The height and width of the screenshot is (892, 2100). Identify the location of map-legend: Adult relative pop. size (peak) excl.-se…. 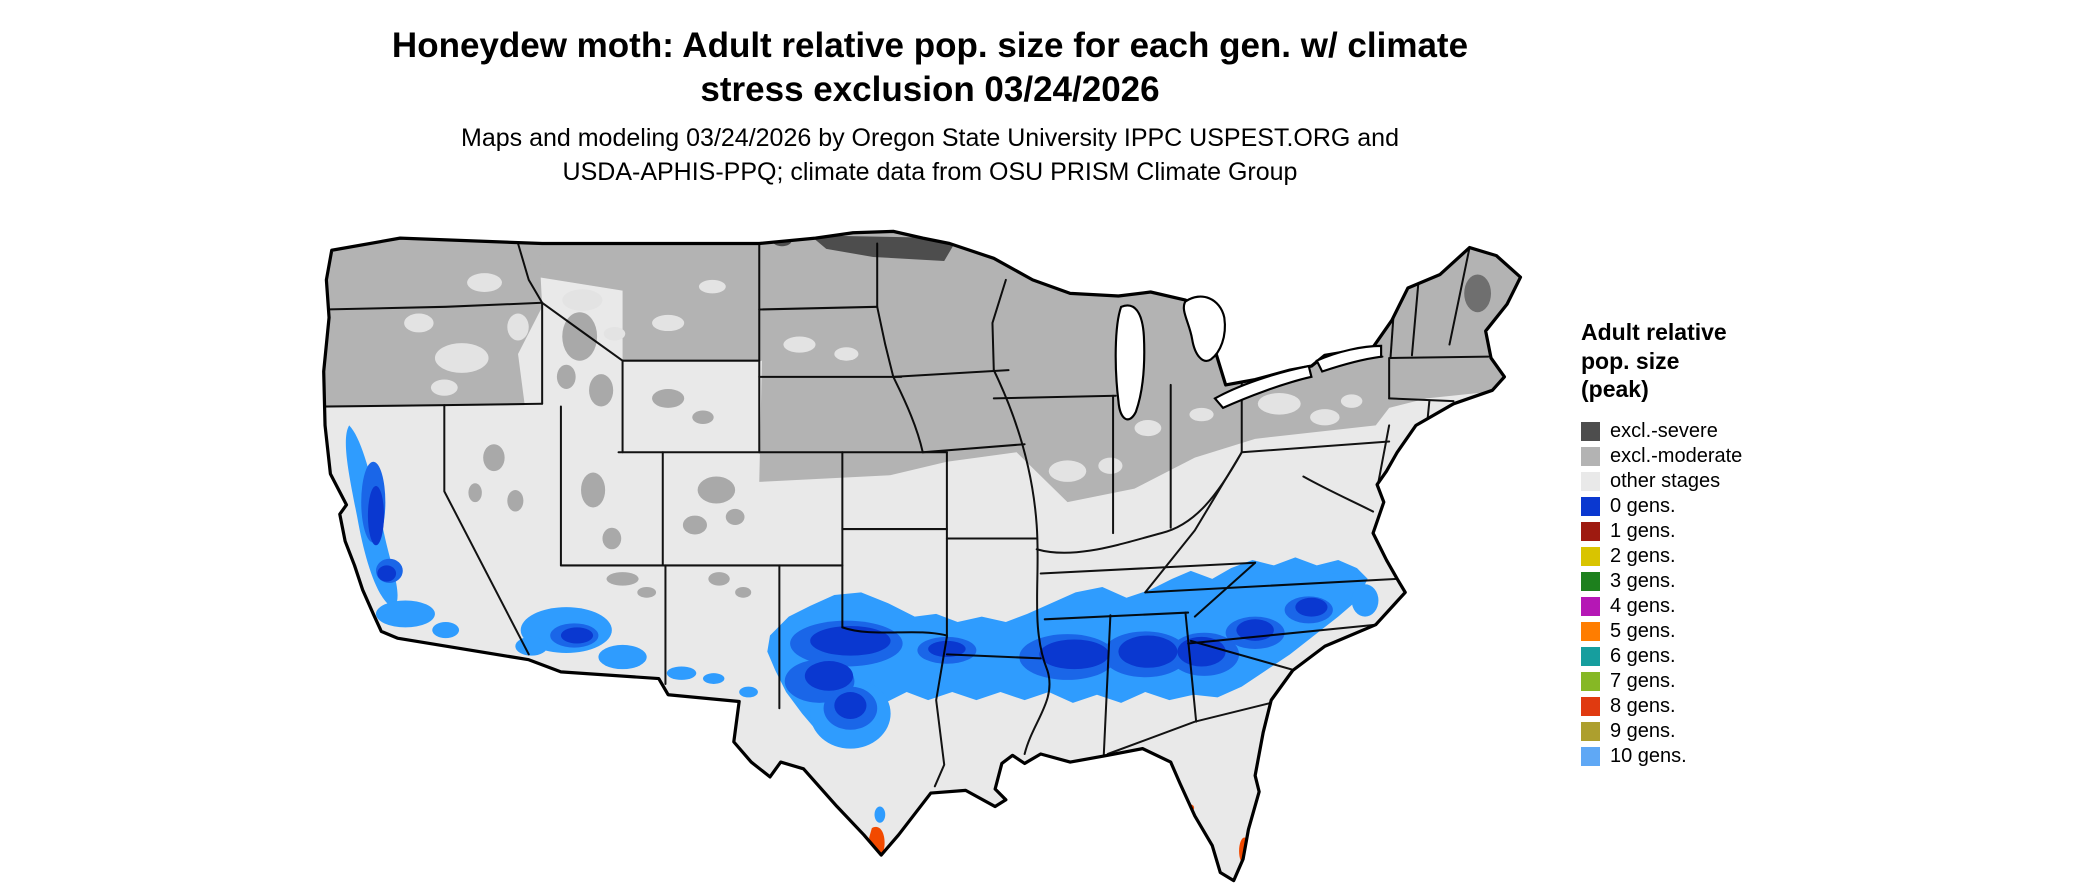
(1721, 543).